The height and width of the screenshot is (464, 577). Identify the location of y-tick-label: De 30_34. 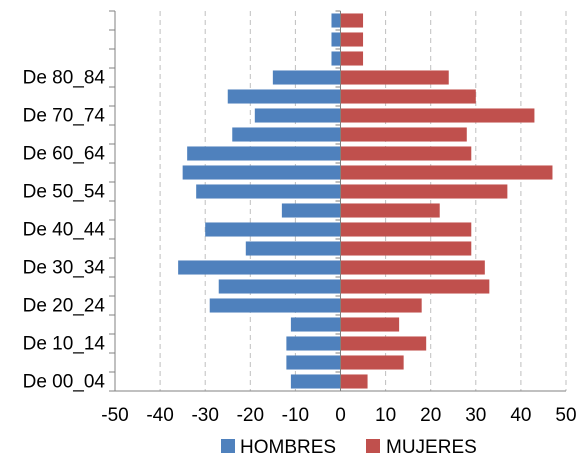
(64, 268).